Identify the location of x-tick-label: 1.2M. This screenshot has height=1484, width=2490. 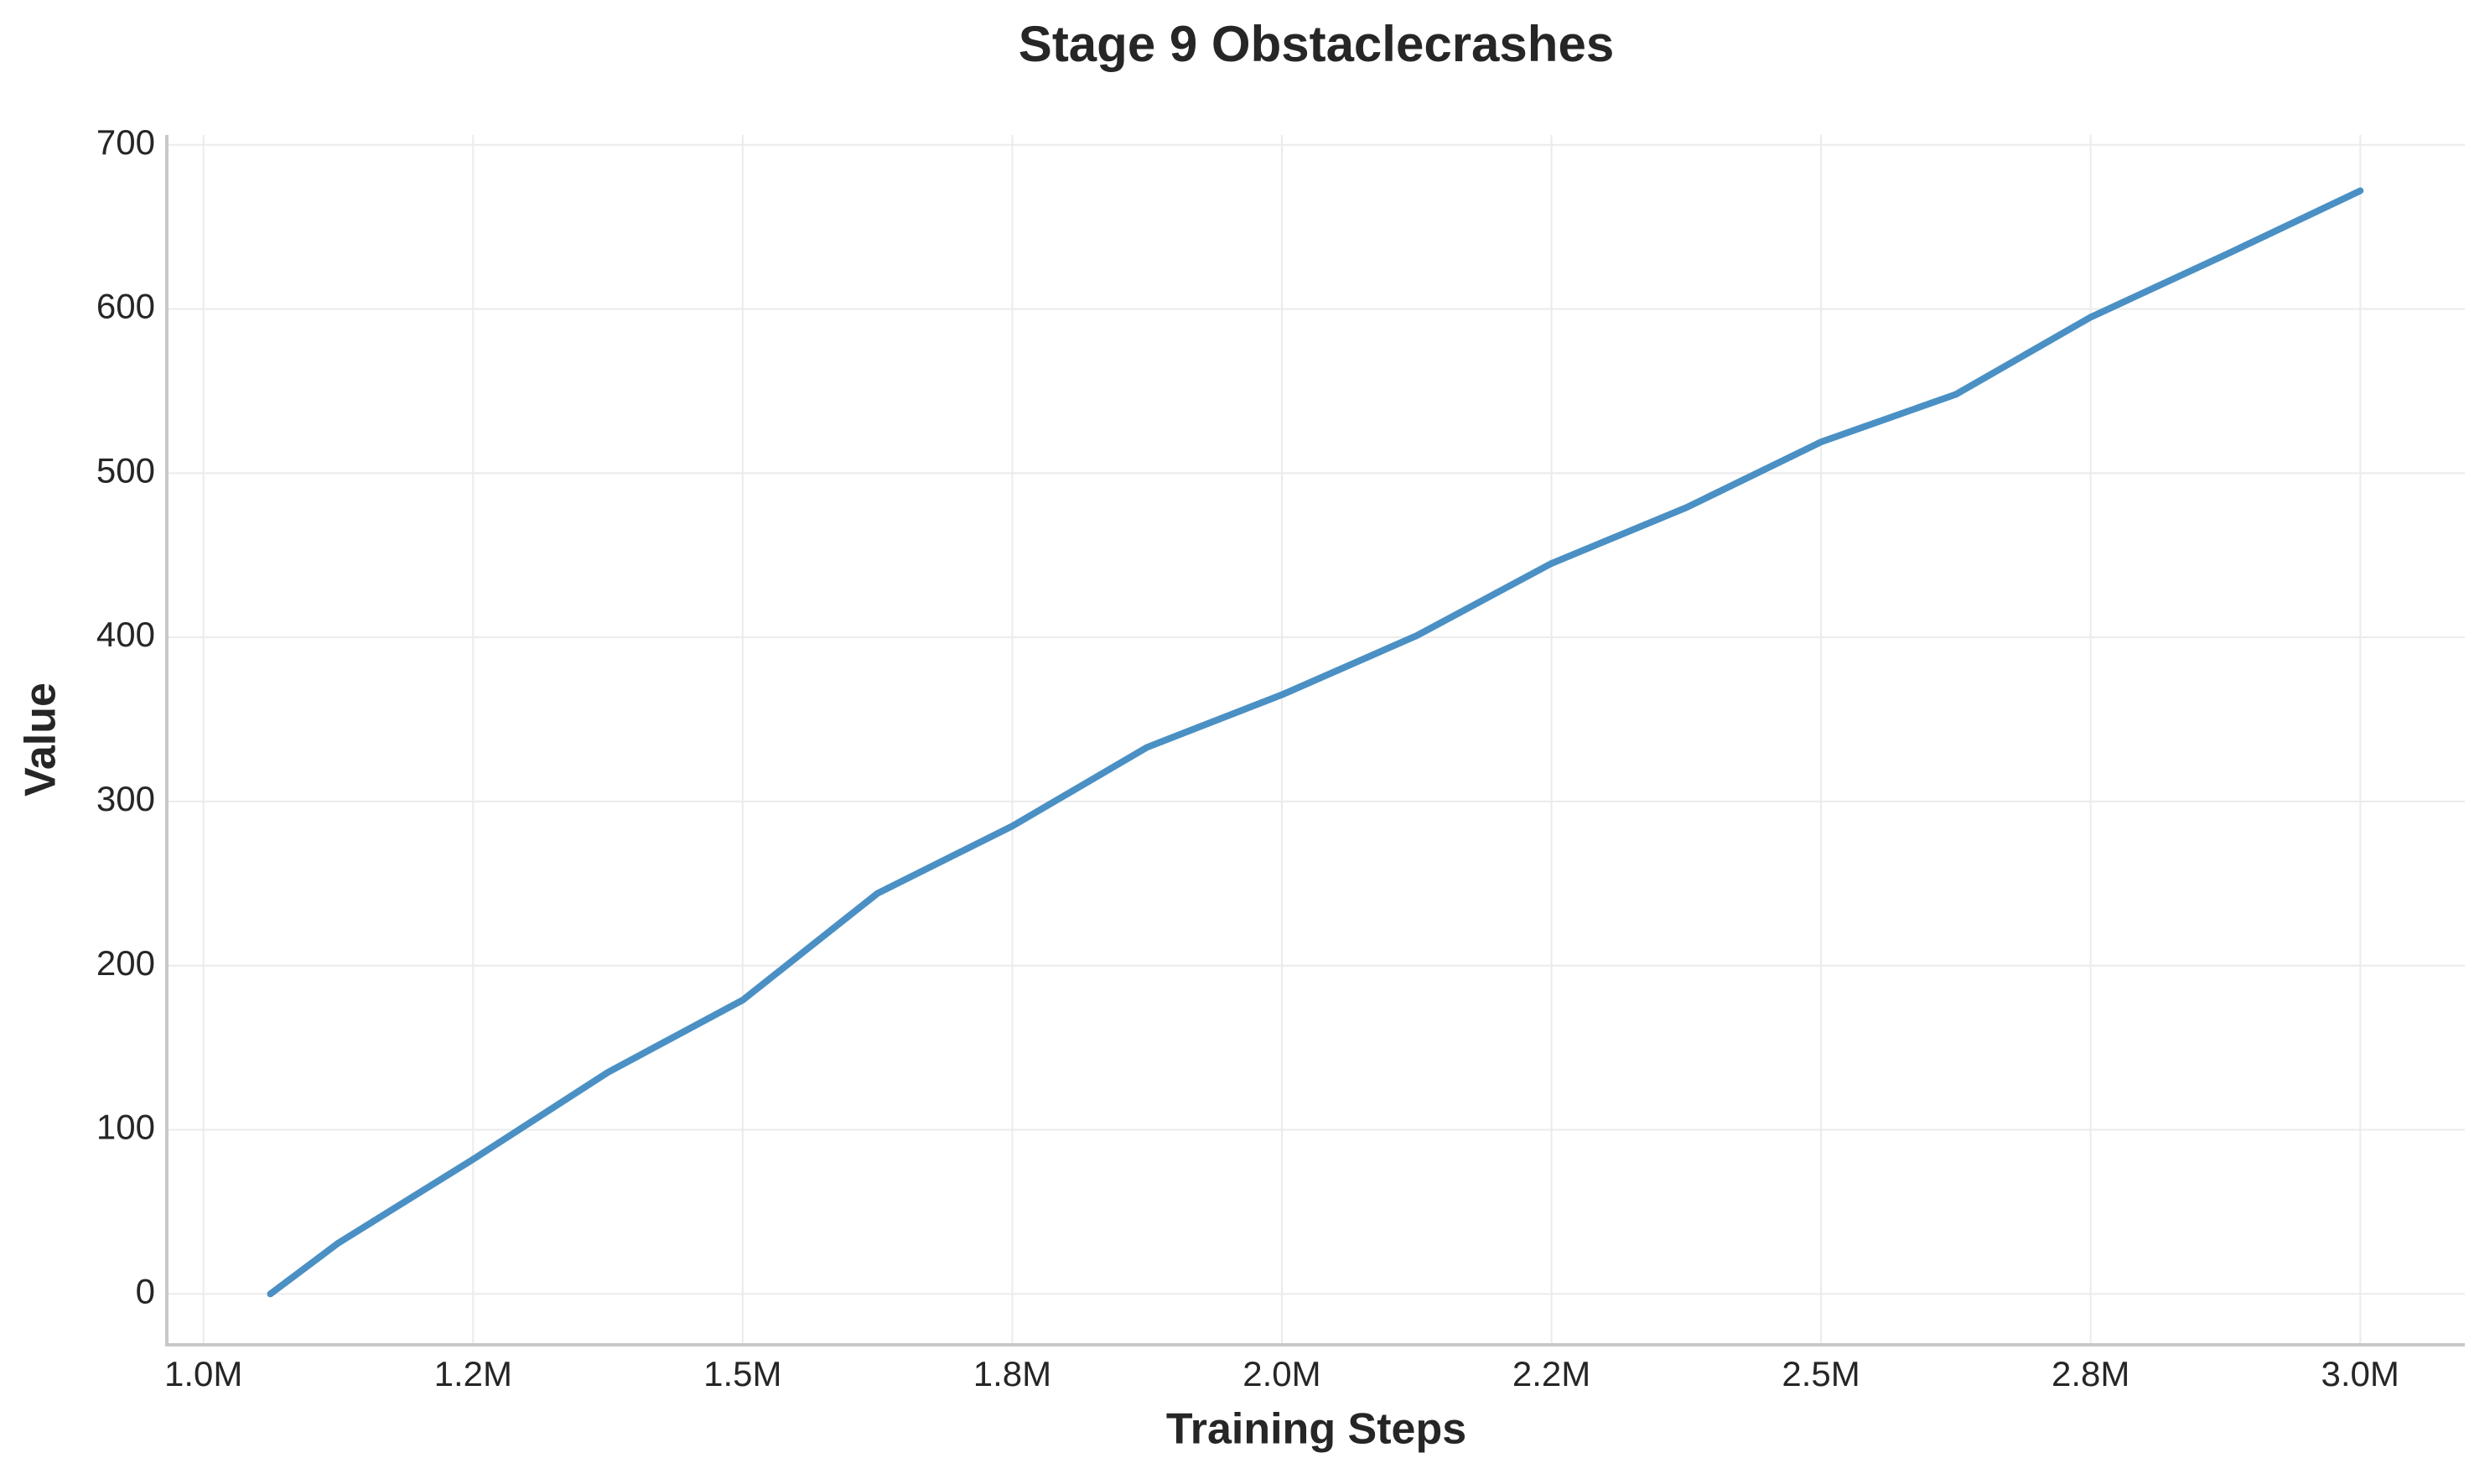
(473, 1373).